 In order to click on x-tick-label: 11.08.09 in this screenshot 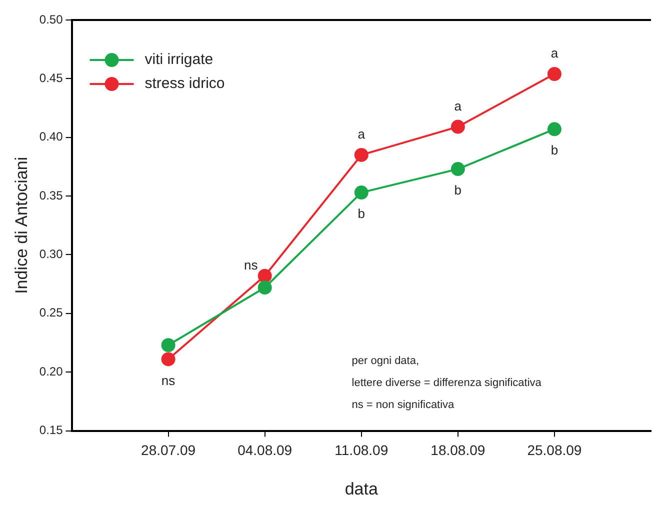, I will do `click(361, 450)`.